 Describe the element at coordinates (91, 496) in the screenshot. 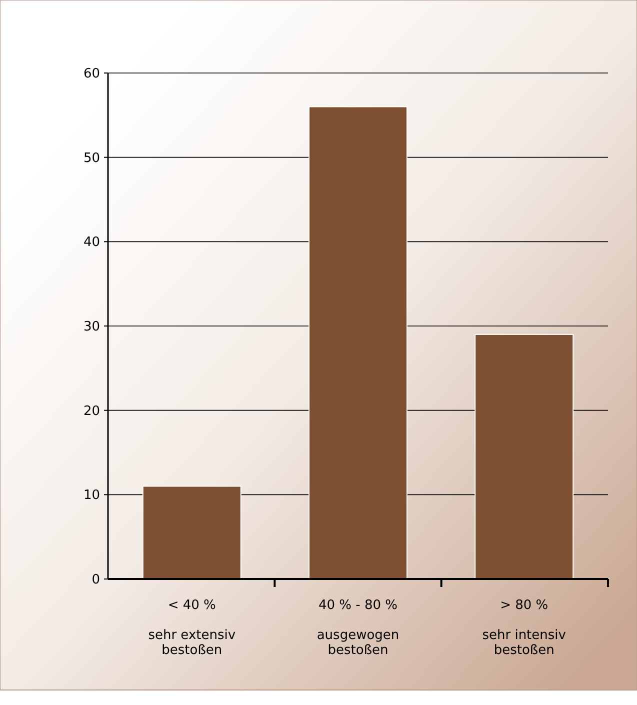

I see `y-tick-label: 10` at that location.